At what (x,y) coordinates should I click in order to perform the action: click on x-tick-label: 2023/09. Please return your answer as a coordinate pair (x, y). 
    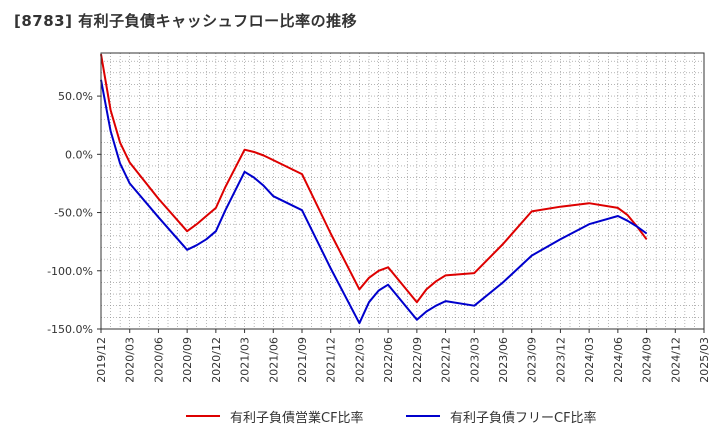
    Looking at the image, I should click on (532, 360).